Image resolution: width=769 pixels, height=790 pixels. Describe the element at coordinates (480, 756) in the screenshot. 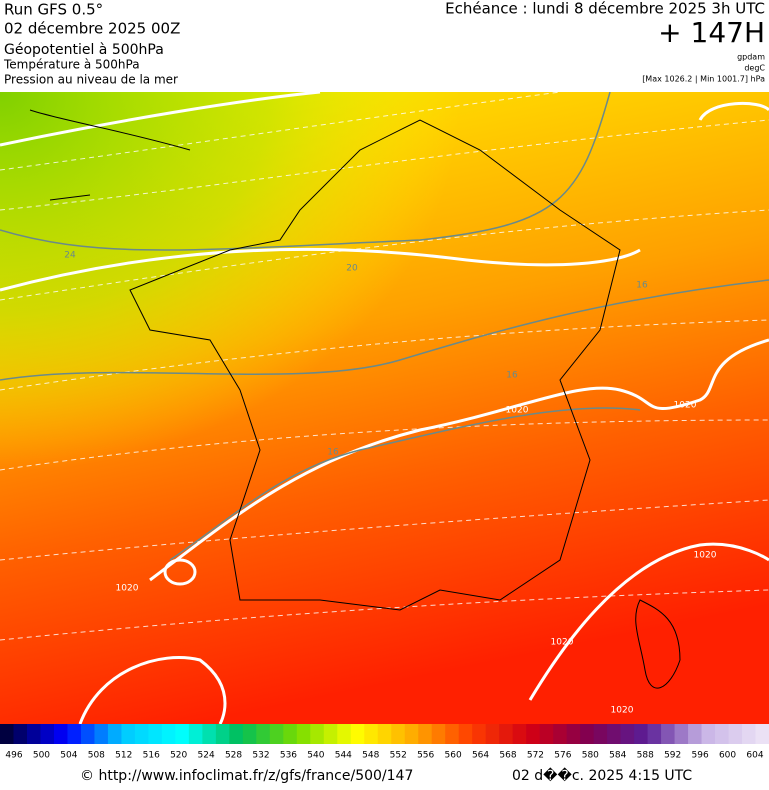

I see `scale-label: 564` at that location.